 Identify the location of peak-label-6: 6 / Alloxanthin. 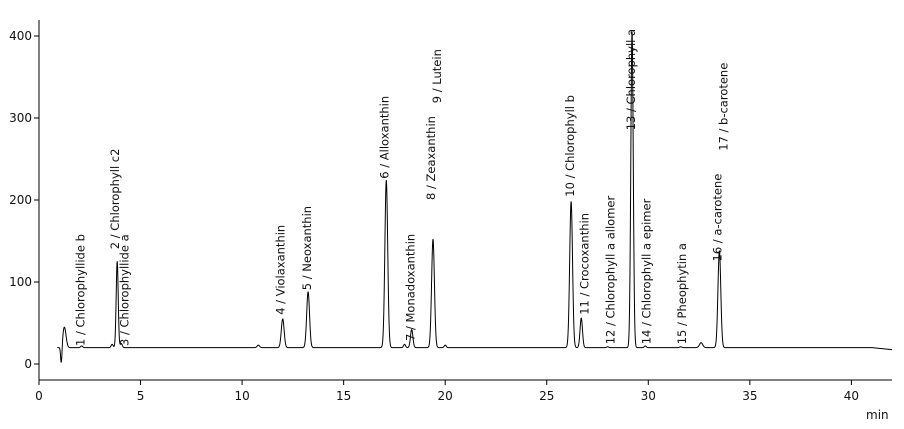
(384, 137).